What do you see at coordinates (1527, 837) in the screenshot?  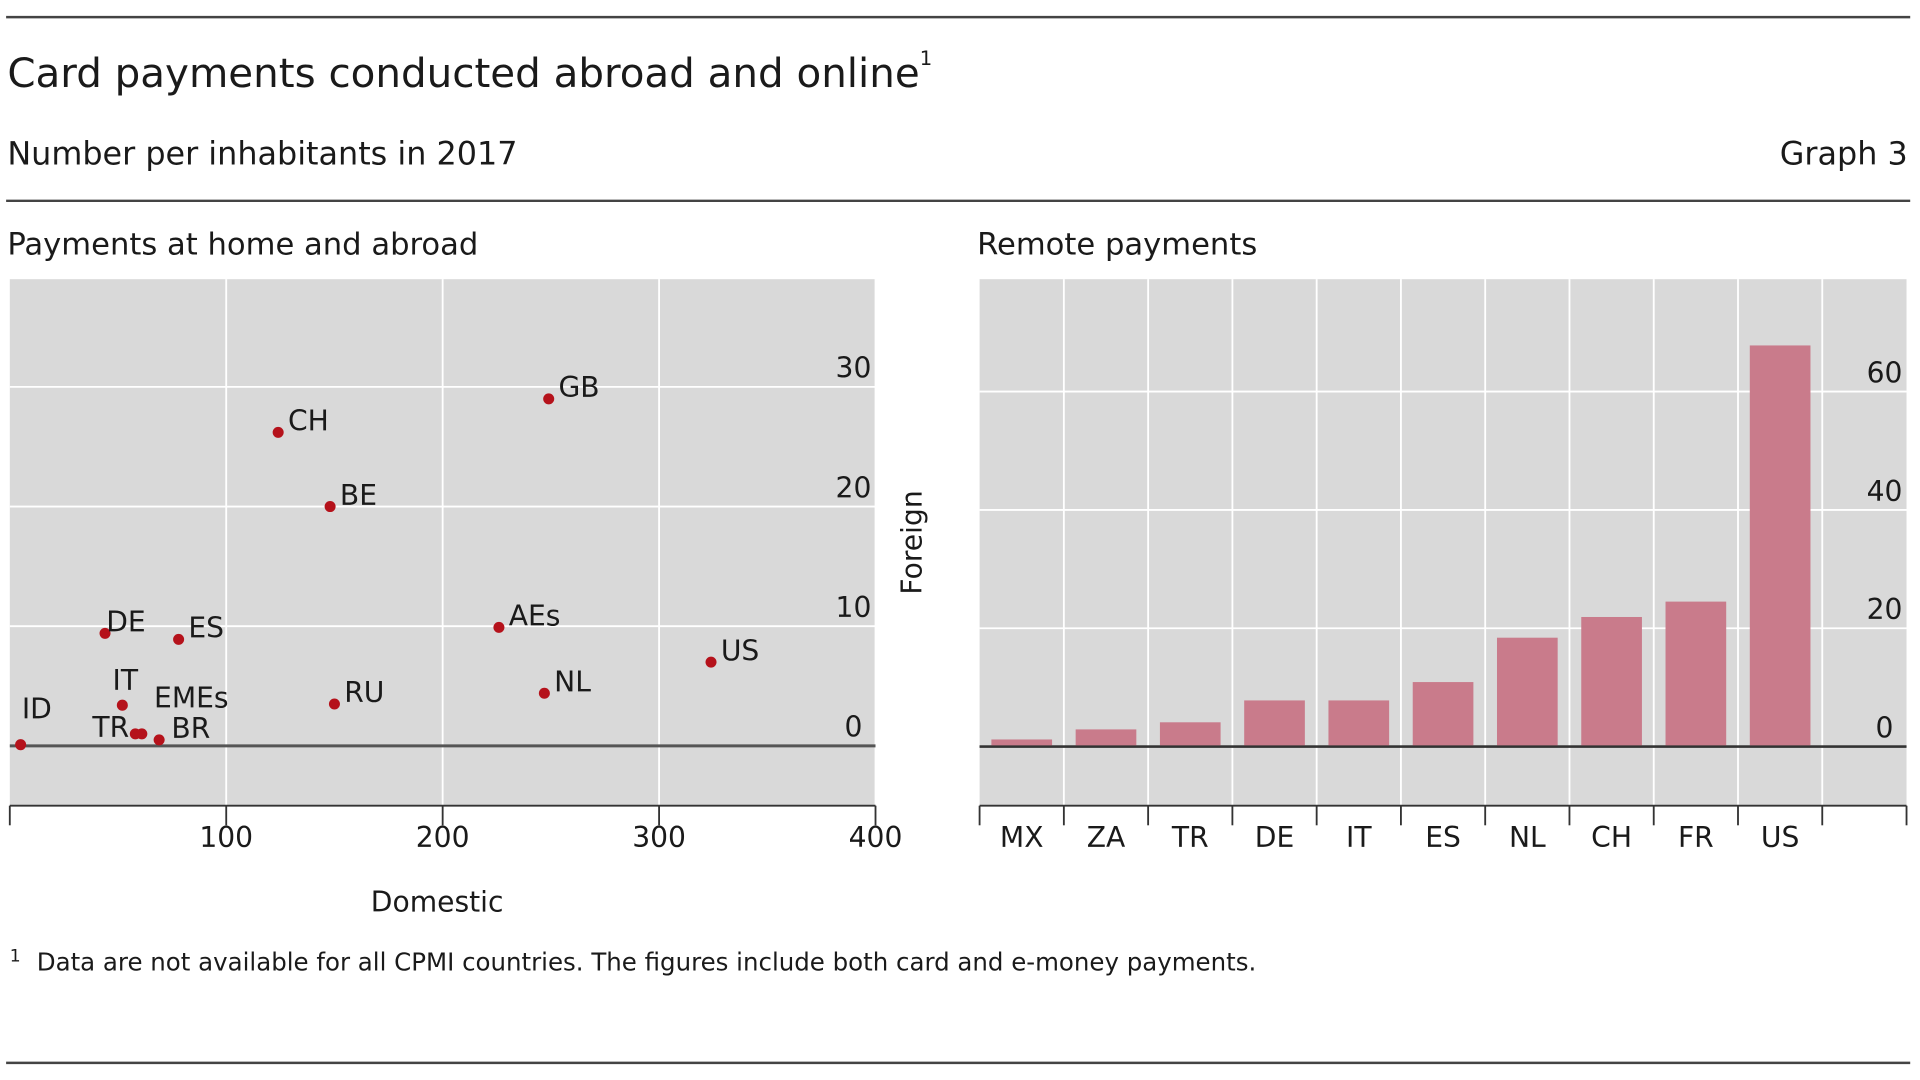 I see `x-tick-label: NL` at bounding box center [1527, 837].